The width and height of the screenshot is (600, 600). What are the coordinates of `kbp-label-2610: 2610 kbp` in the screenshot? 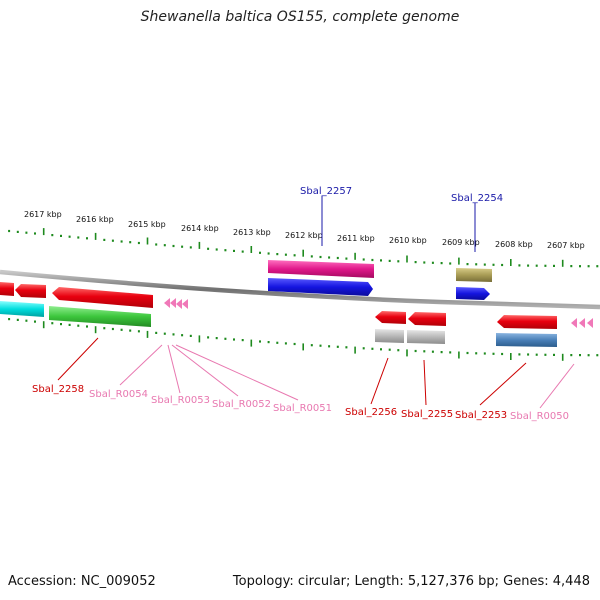 It's located at (408, 240).